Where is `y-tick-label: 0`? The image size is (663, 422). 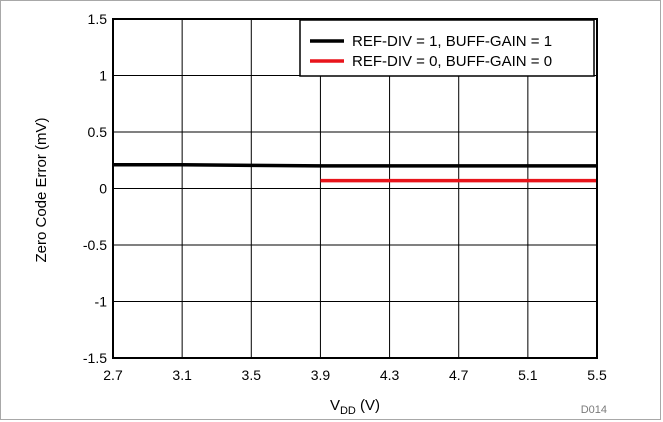
y-tick-label: 0 is located at coordinates (103, 189).